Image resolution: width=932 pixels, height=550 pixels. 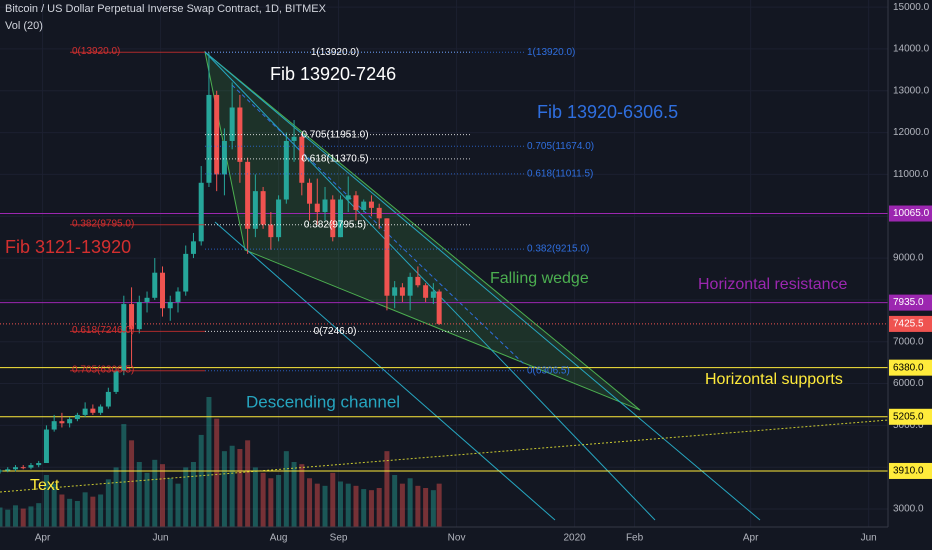 I want to click on annotation: Fib 3121-13920, so click(x=68, y=247).